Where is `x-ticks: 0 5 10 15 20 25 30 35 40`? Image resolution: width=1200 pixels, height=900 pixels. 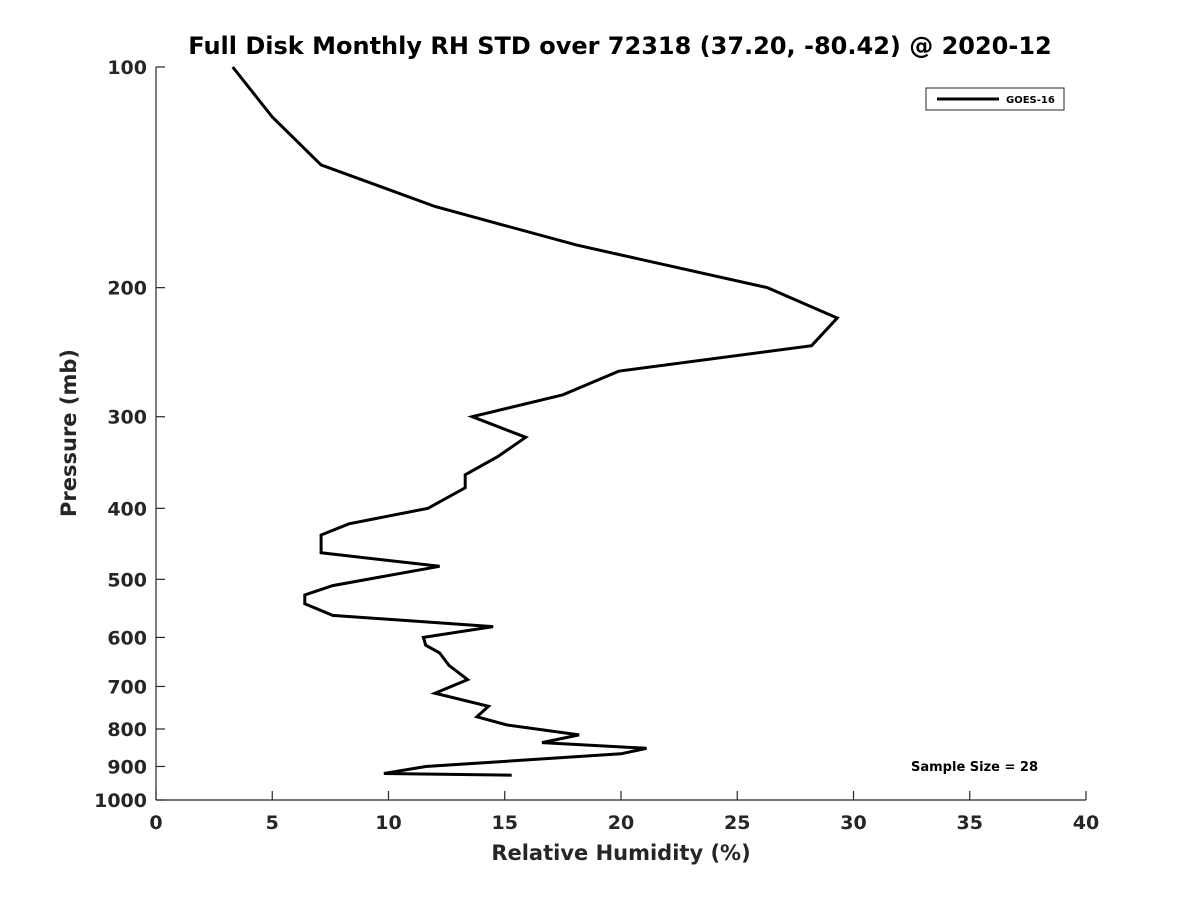 x-ticks: 0 5 10 15 20 25 30 35 40 is located at coordinates (624, 812).